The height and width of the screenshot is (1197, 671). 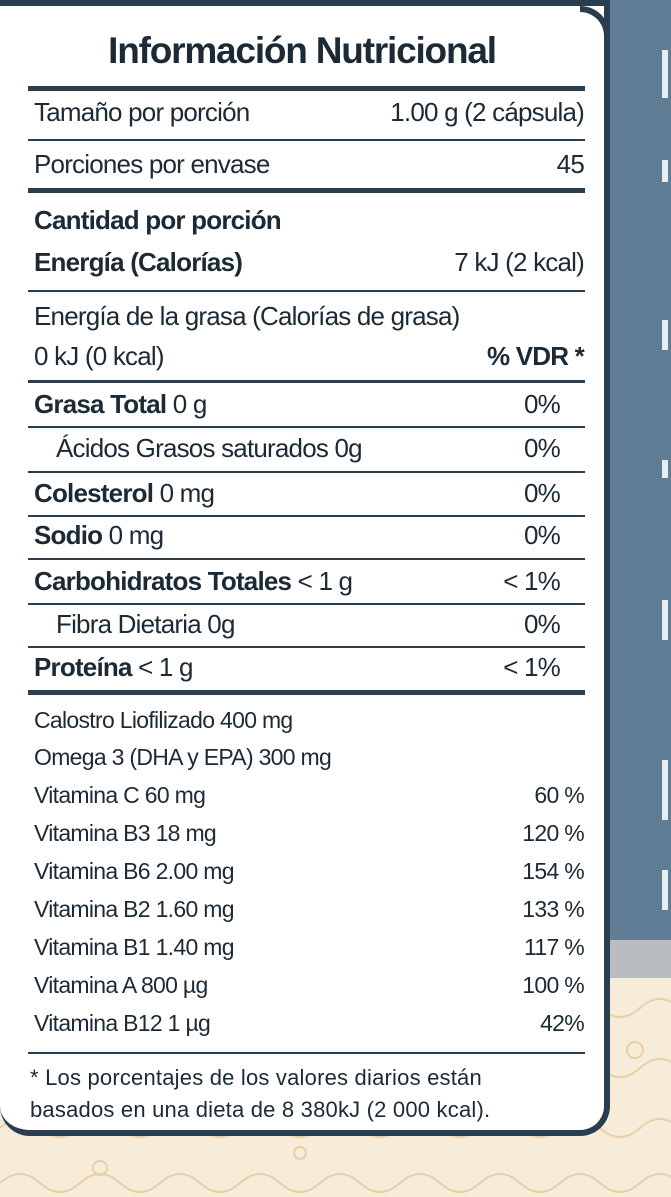 What do you see at coordinates (554, 946) in the screenshot?
I see `extra-dv: 117 %` at bounding box center [554, 946].